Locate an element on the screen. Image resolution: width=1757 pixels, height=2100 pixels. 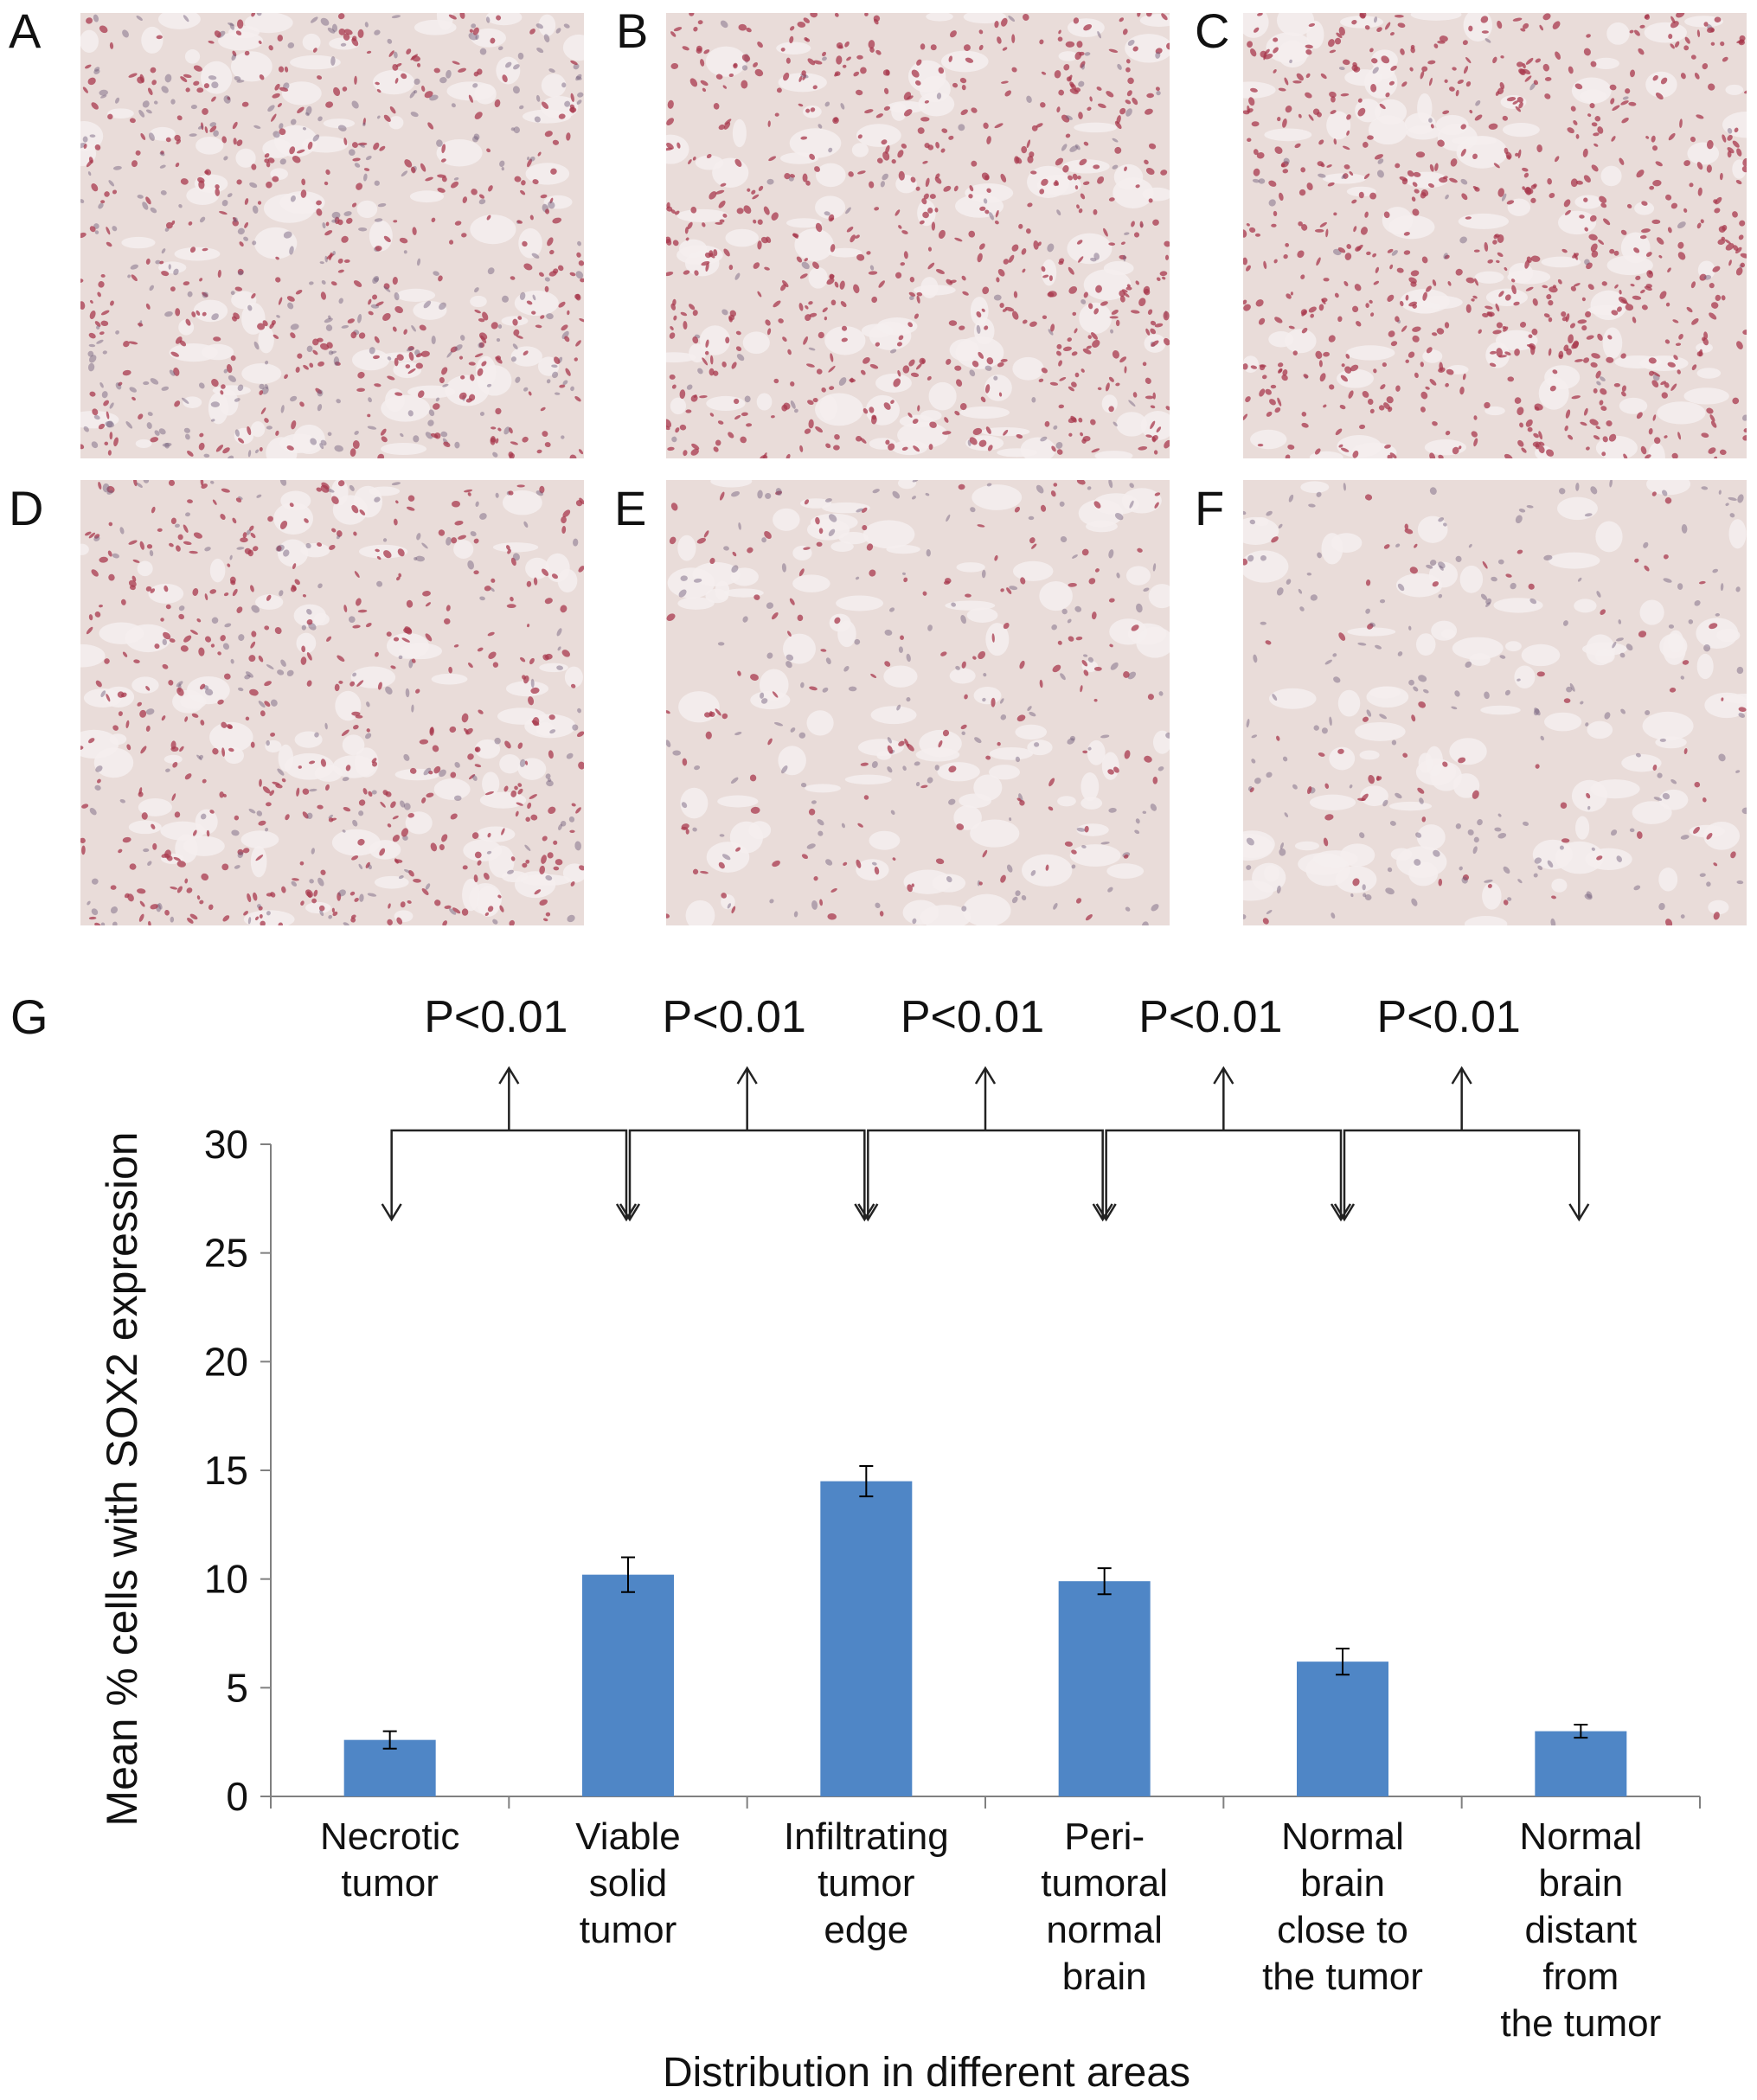
panel-label: A is located at coordinates (26, 31).